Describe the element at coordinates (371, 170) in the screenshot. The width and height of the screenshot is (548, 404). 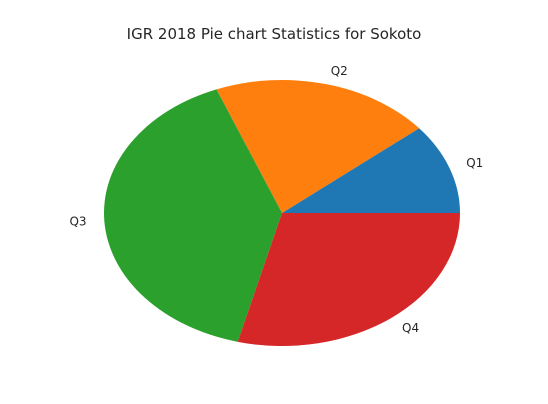
I see `pie-slice-q1` at that location.